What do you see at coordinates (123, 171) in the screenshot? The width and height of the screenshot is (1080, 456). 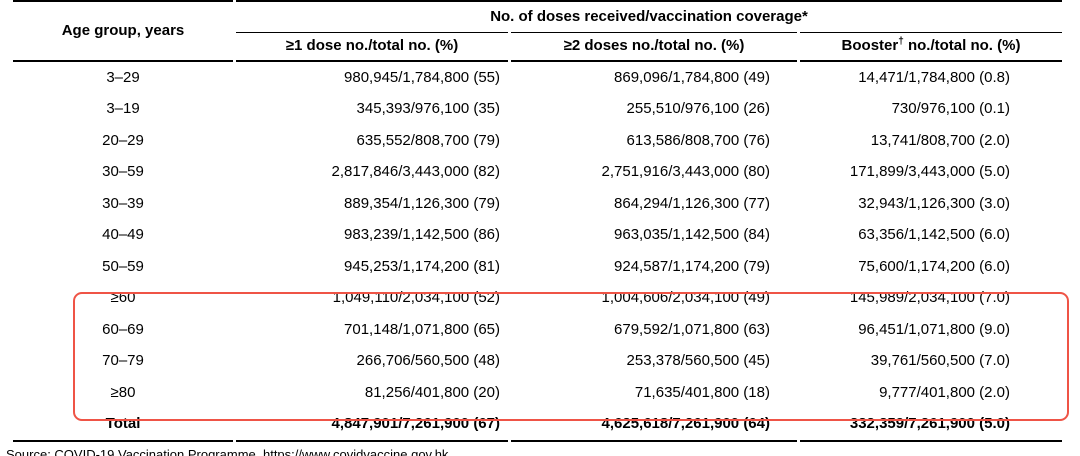 I see `age-group-cell: 30–59` at bounding box center [123, 171].